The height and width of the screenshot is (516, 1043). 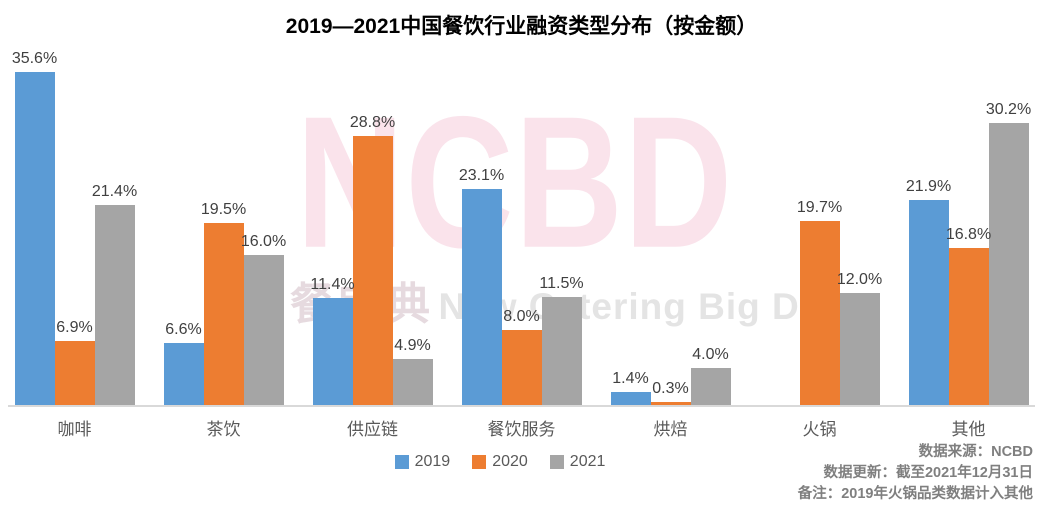 What do you see at coordinates (412, 230) in the screenshot?
I see `bar-slot: 4.9%` at bounding box center [412, 230].